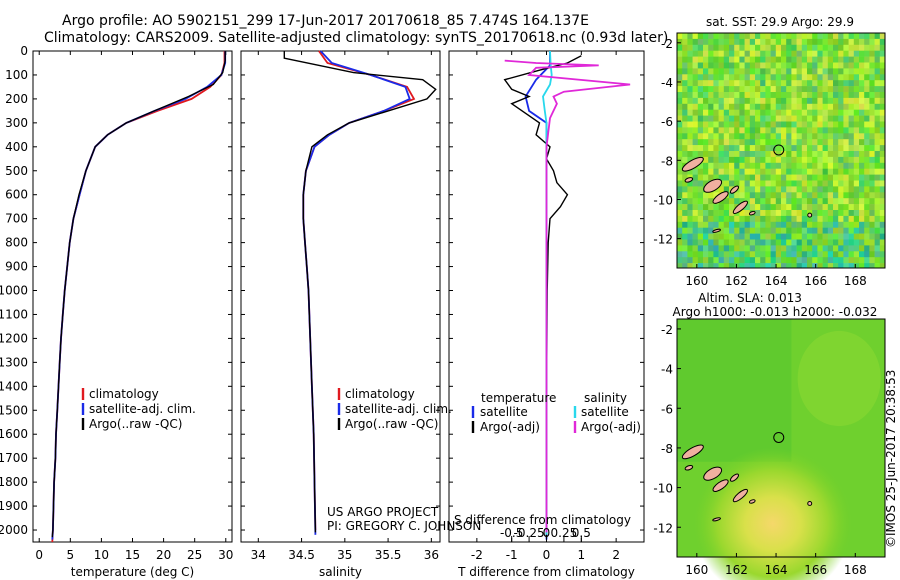  What do you see at coordinates (696, 281) in the screenshot?
I see `sst_map-xtick-label: 160` at bounding box center [696, 281].